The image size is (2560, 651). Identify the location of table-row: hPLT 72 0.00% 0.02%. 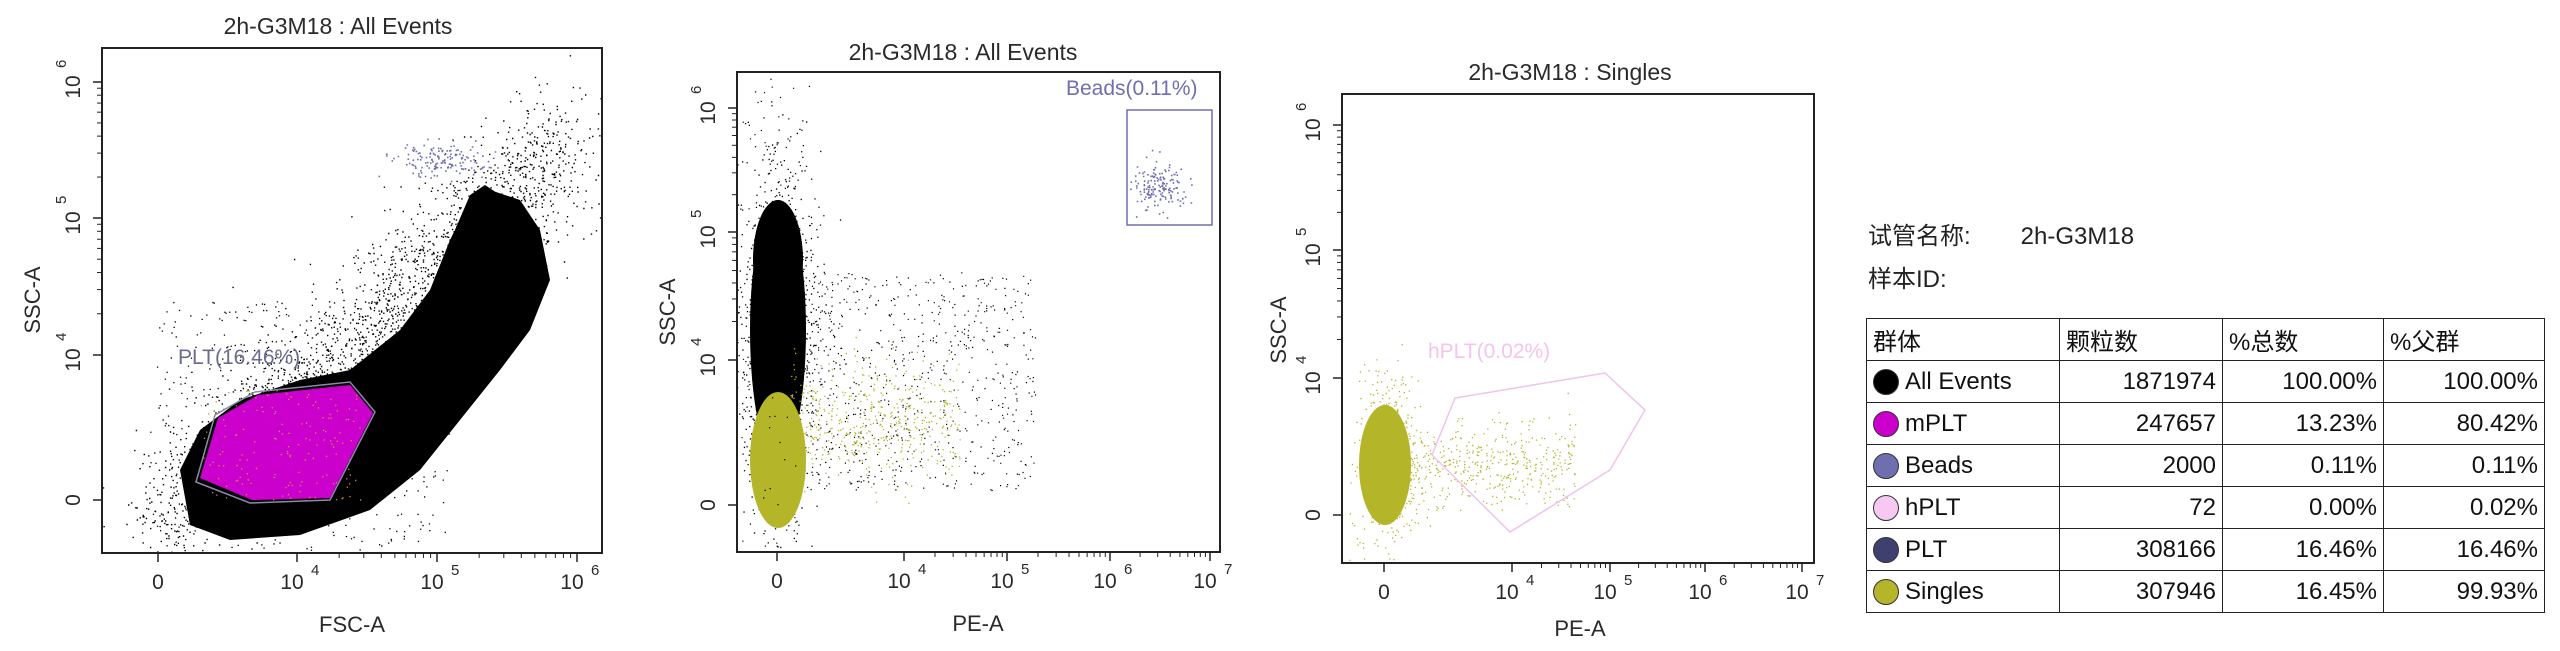
(2205, 507).